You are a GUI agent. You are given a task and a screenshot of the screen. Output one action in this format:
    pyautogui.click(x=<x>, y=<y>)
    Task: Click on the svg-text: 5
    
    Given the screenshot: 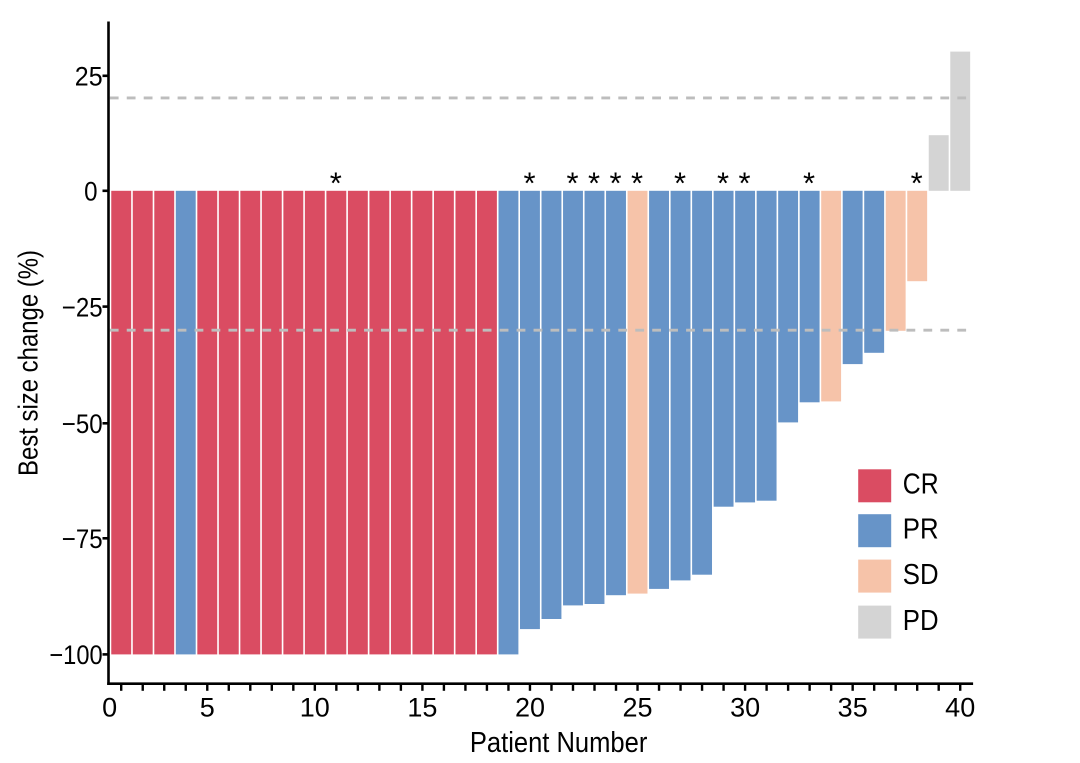 What is the action you would take?
    pyautogui.click(x=207, y=707)
    